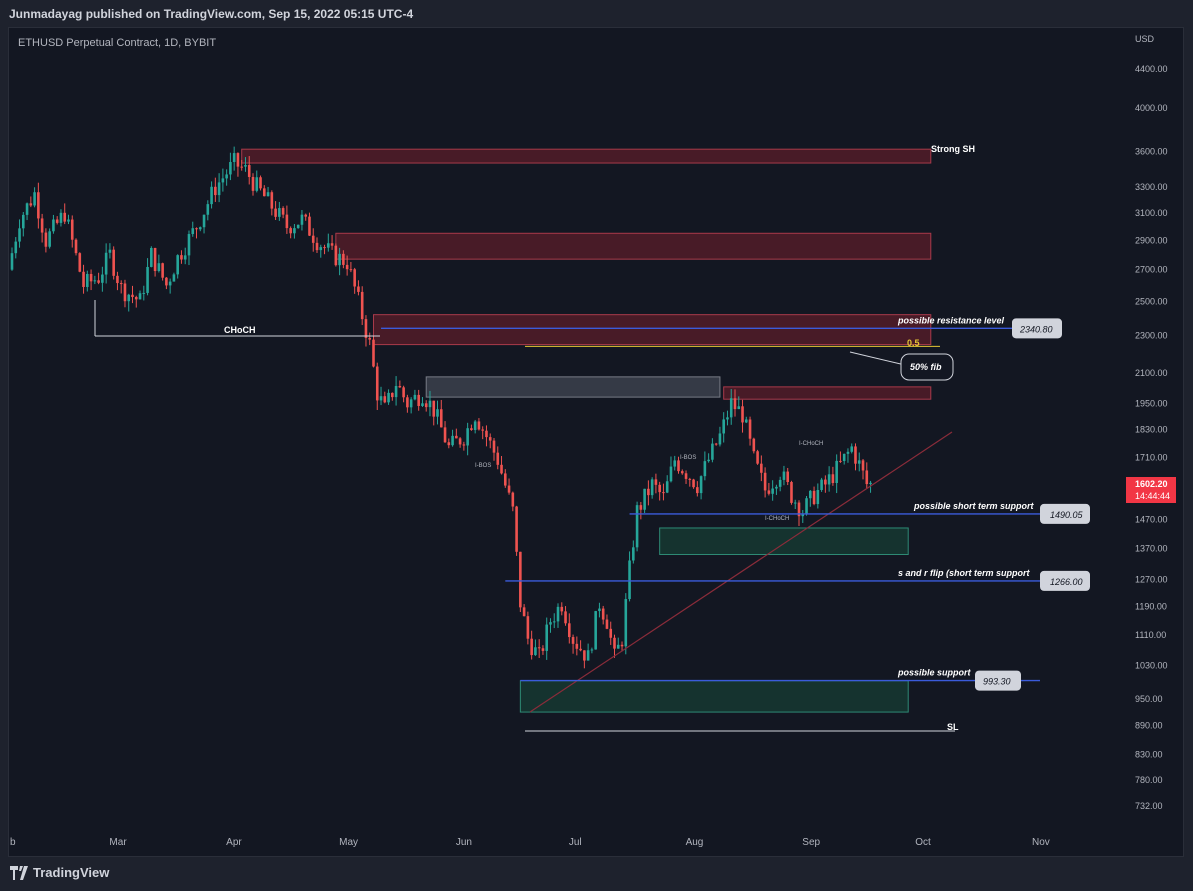  I want to click on tradingview-brand: TradingView, so click(71, 872).